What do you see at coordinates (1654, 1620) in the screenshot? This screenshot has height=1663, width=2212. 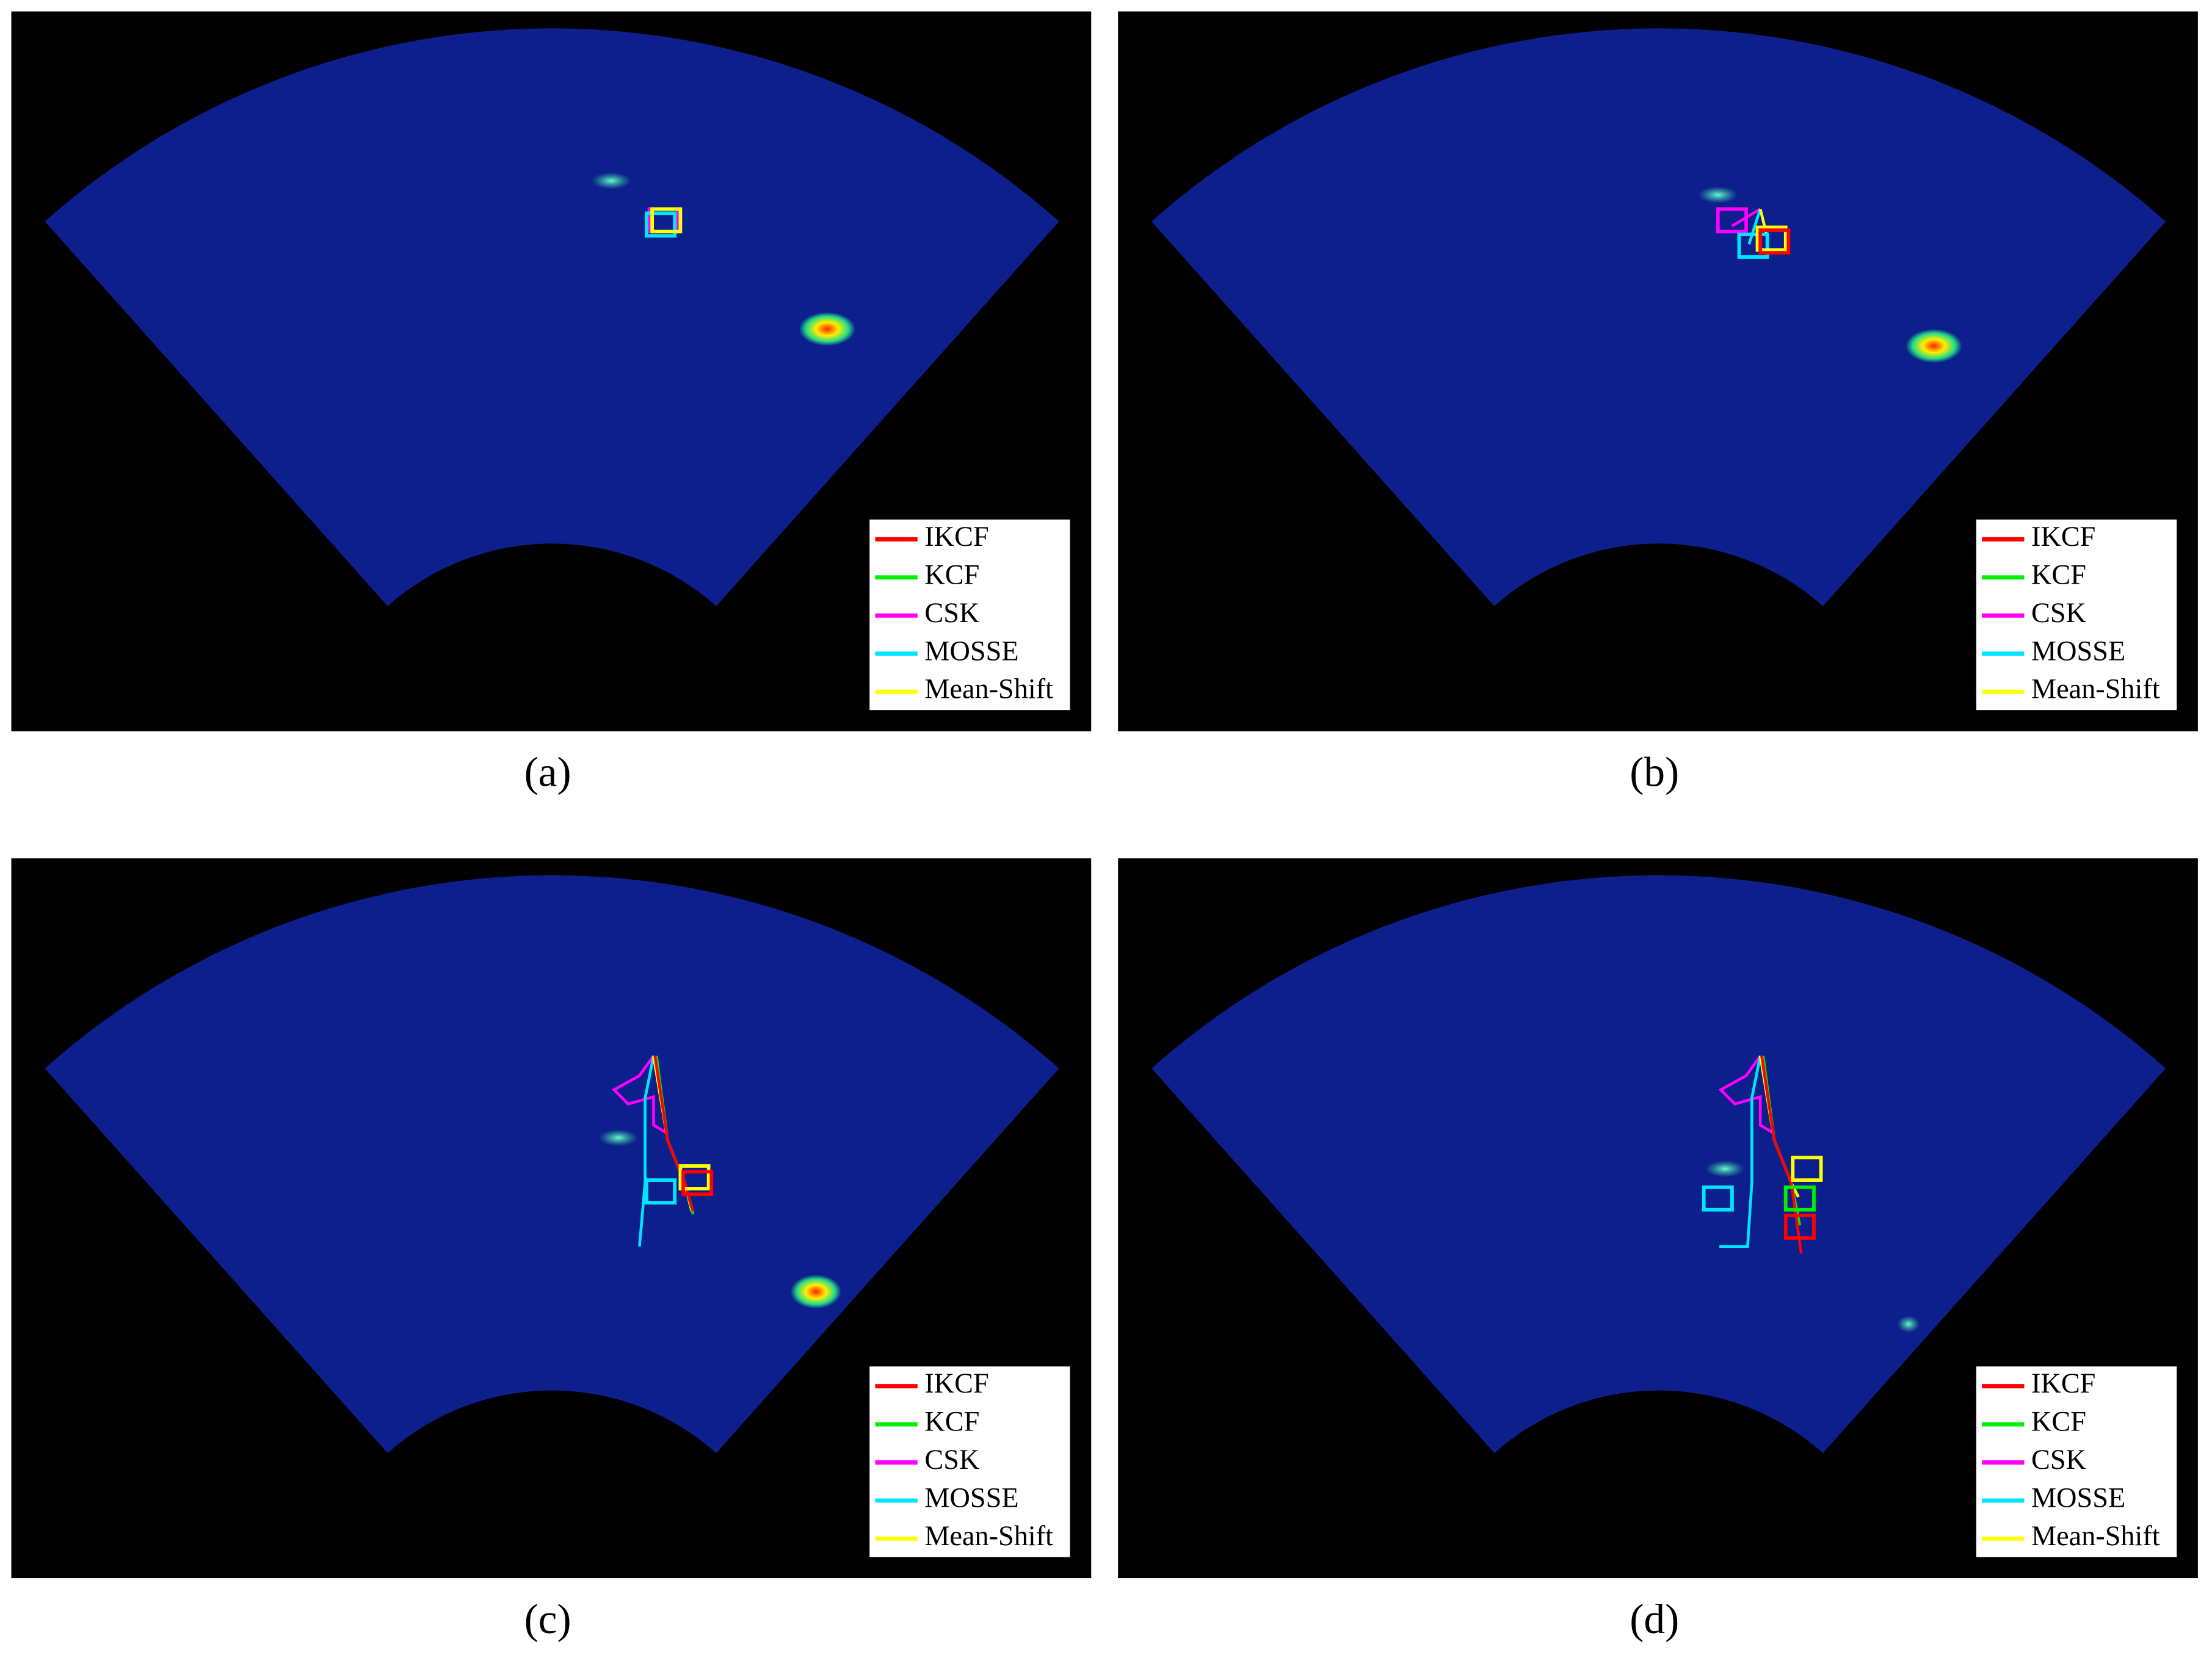 I see `caption: (d)` at bounding box center [1654, 1620].